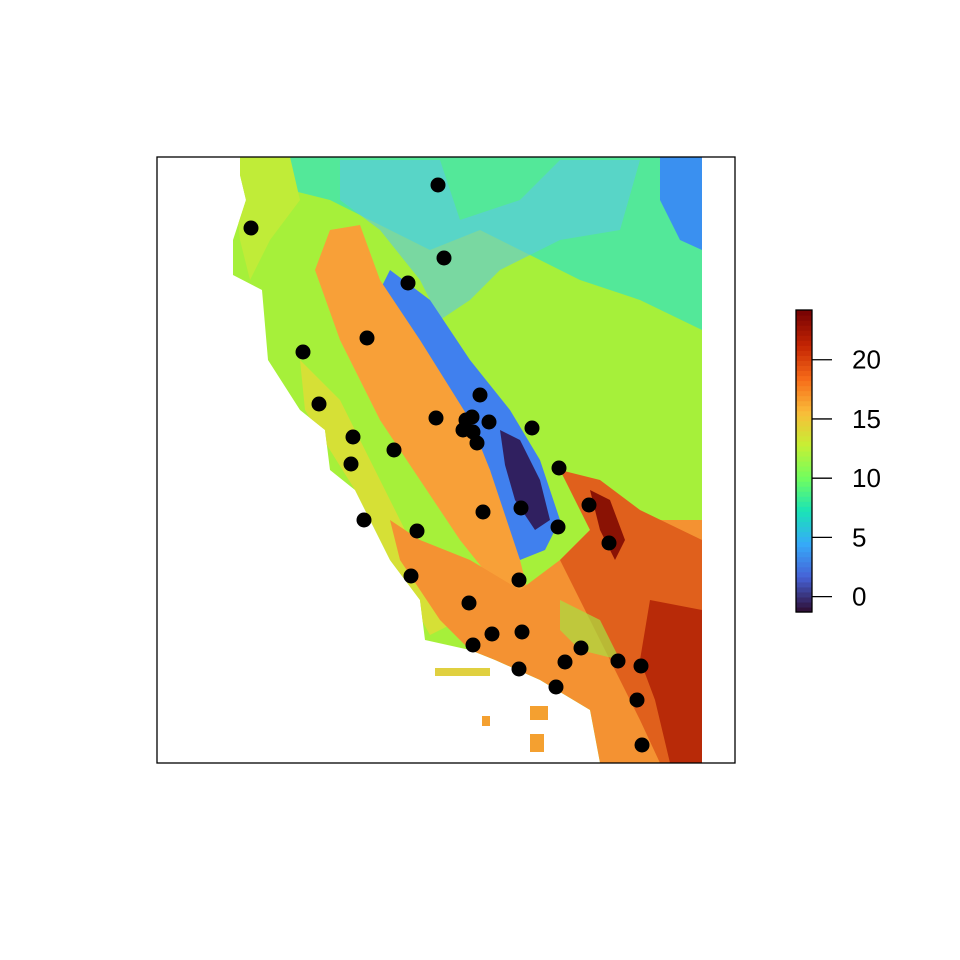  I want to click on legend-tick-label: 20, so click(866, 360).